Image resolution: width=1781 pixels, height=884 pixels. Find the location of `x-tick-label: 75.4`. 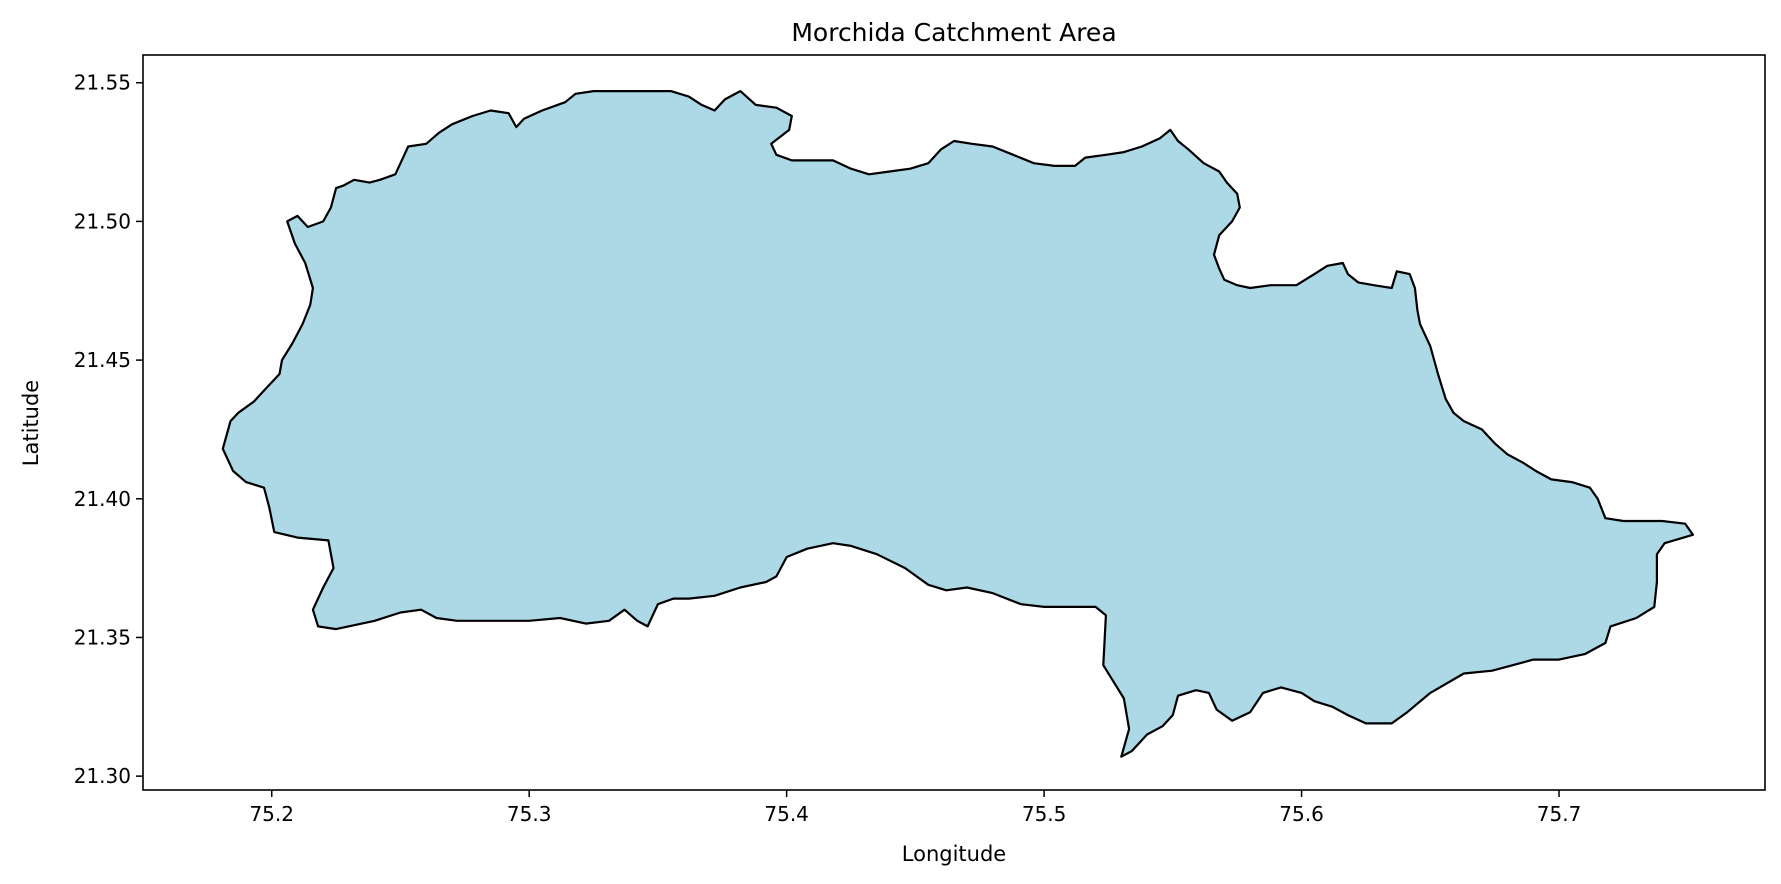

x-tick-label: 75.4 is located at coordinates (786, 814).